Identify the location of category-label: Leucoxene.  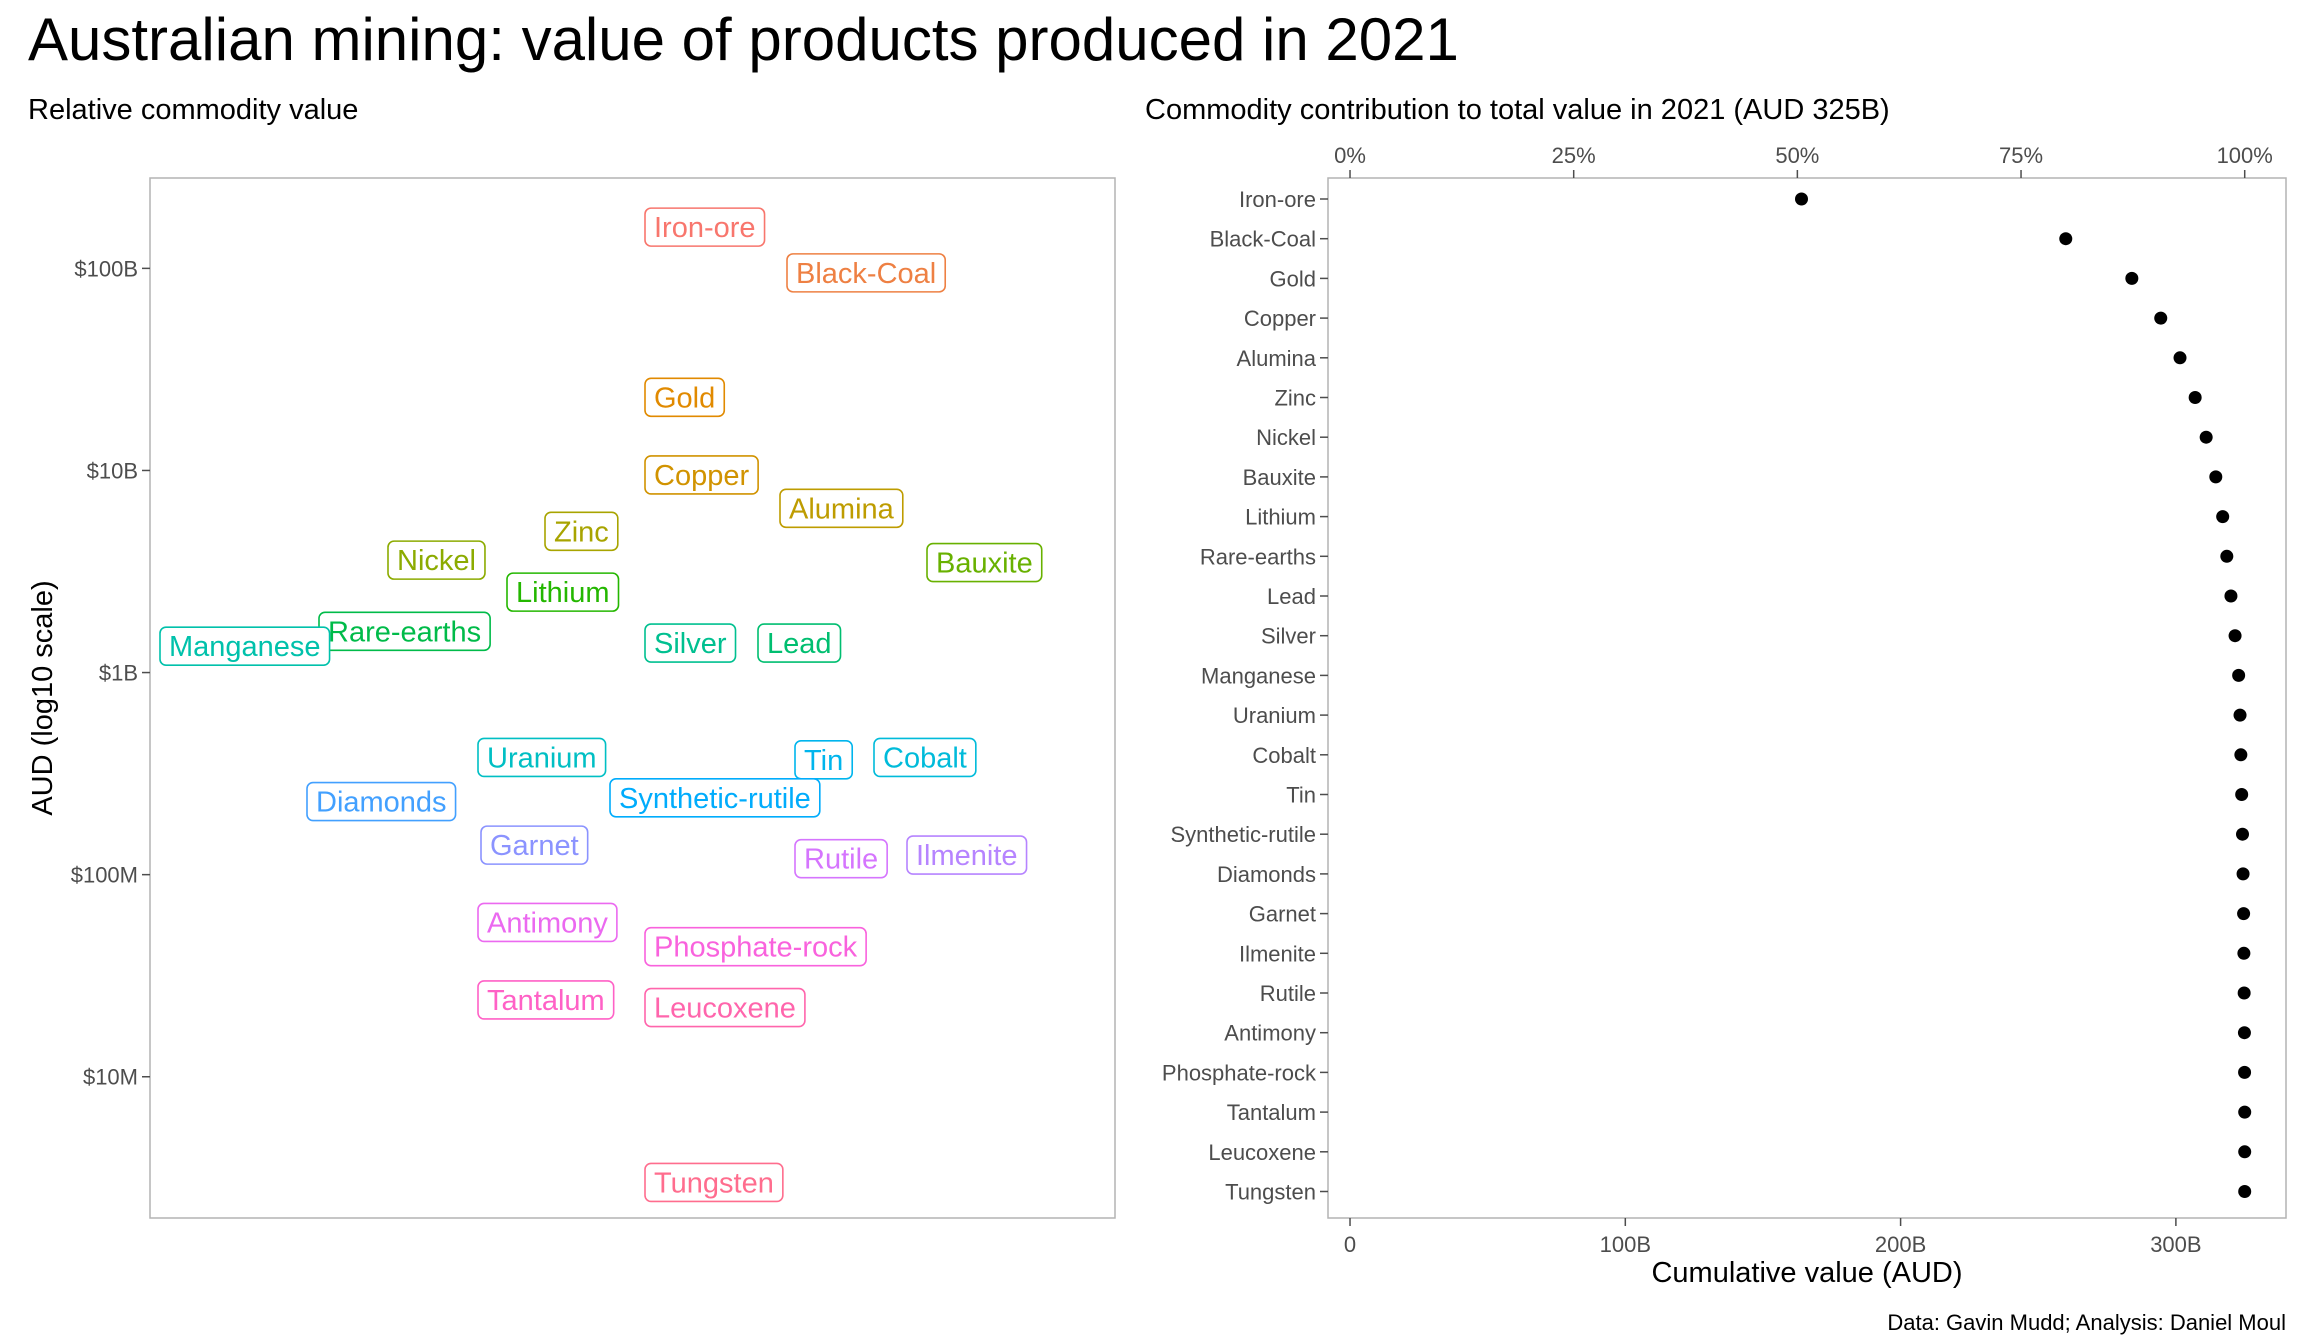
(1262, 1152).